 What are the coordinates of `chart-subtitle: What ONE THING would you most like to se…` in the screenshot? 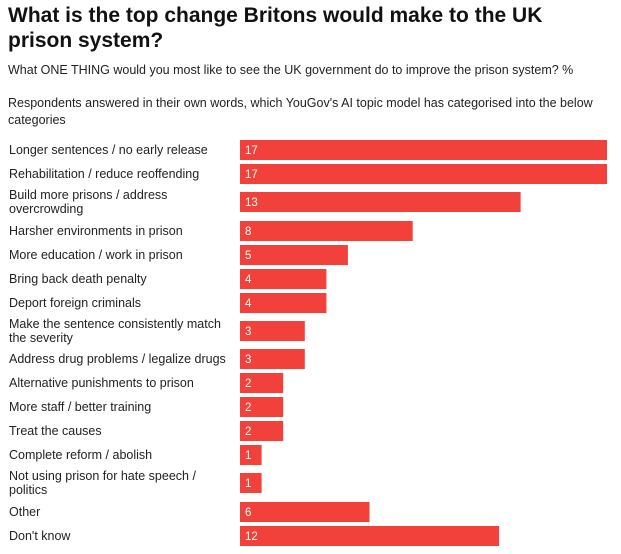 It's located at (291, 70).